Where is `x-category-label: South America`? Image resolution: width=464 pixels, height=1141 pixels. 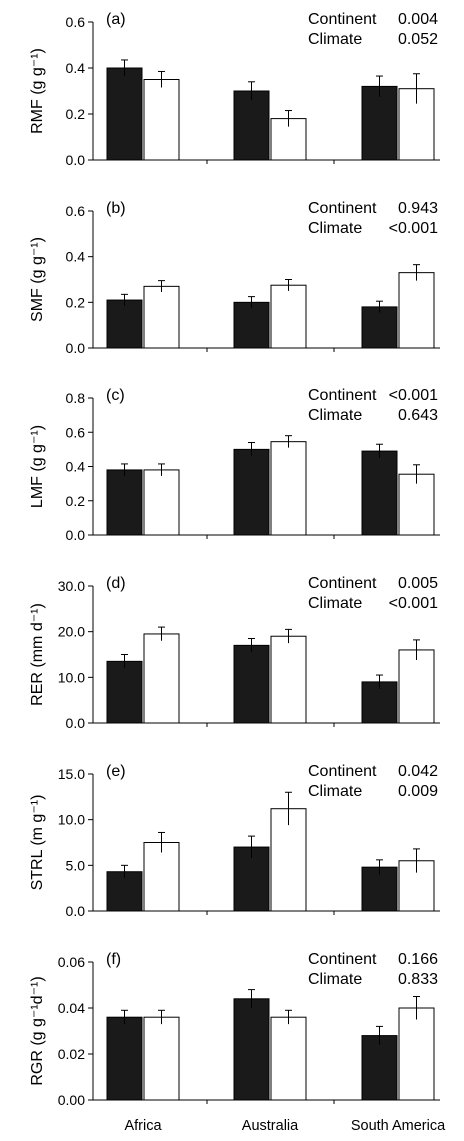
x-category-label: South America is located at coordinates (398, 1126).